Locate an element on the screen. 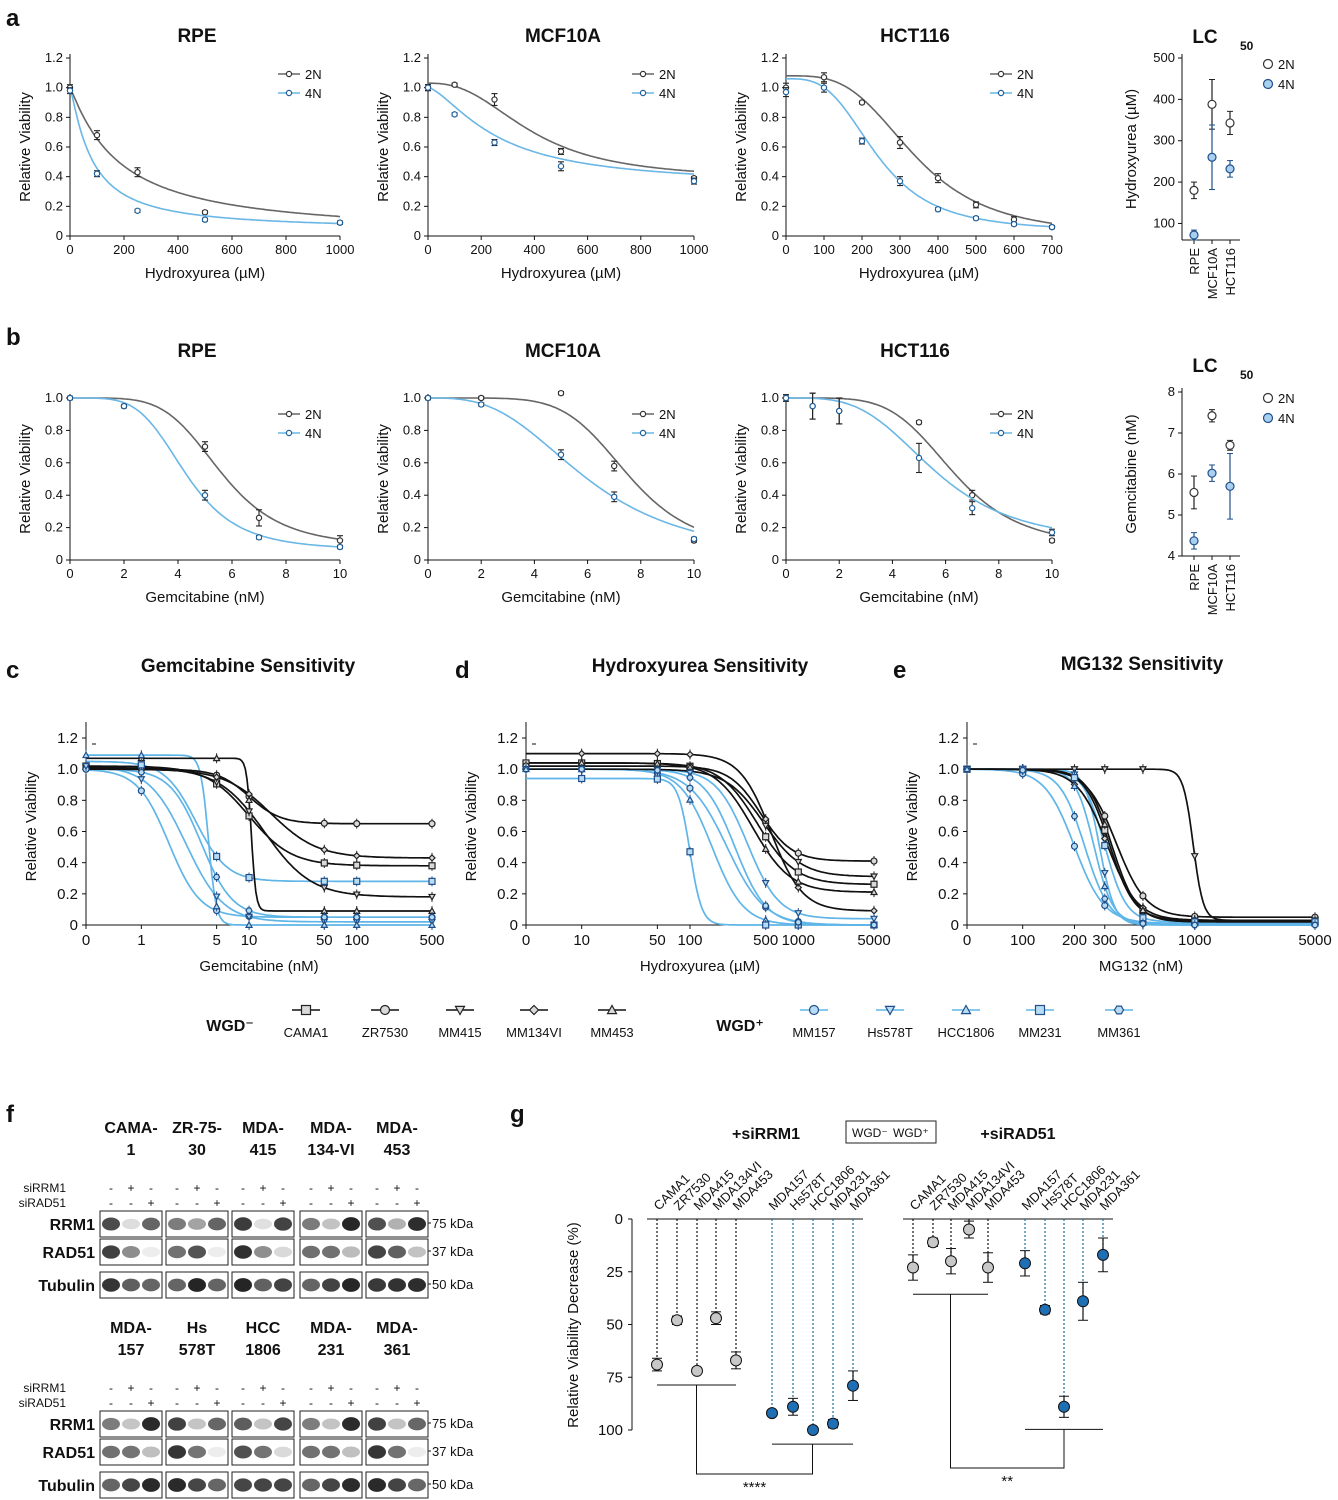  blot-cell-name: 1806 is located at coordinates (263, 1350).